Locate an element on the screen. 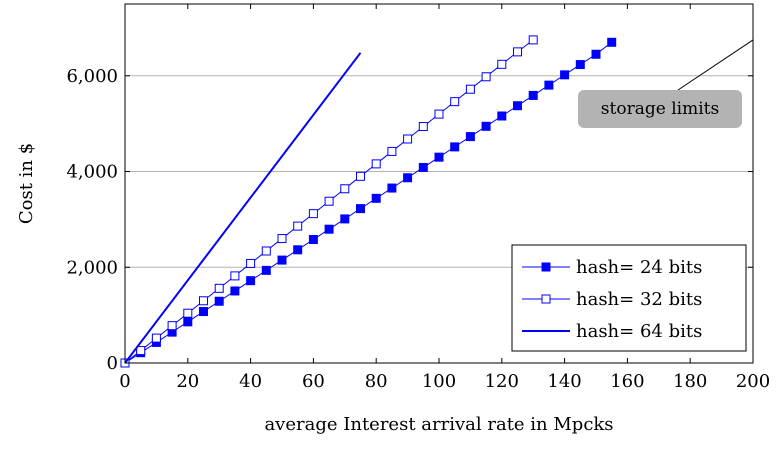 Image resolution: width=776 pixels, height=449 pixels. legend-label-2: hash= 64 bits is located at coordinates (639, 331).